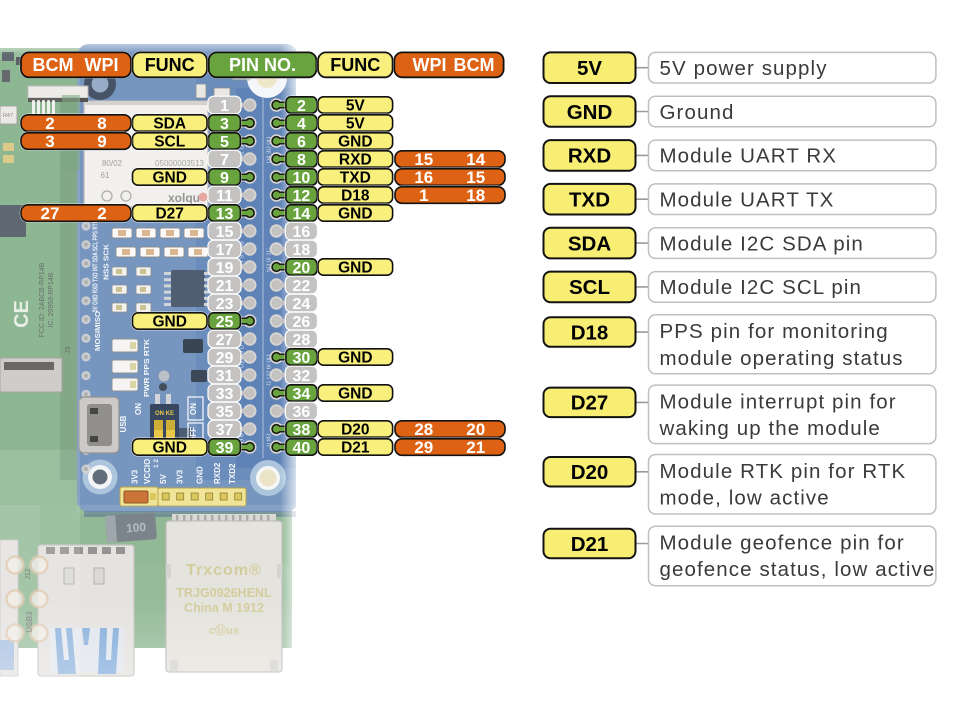 The width and height of the screenshot is (960, 720). Describe the element at coordinates (217, 473) in the screenshot. I see `svg-text: RXD2` at that location.